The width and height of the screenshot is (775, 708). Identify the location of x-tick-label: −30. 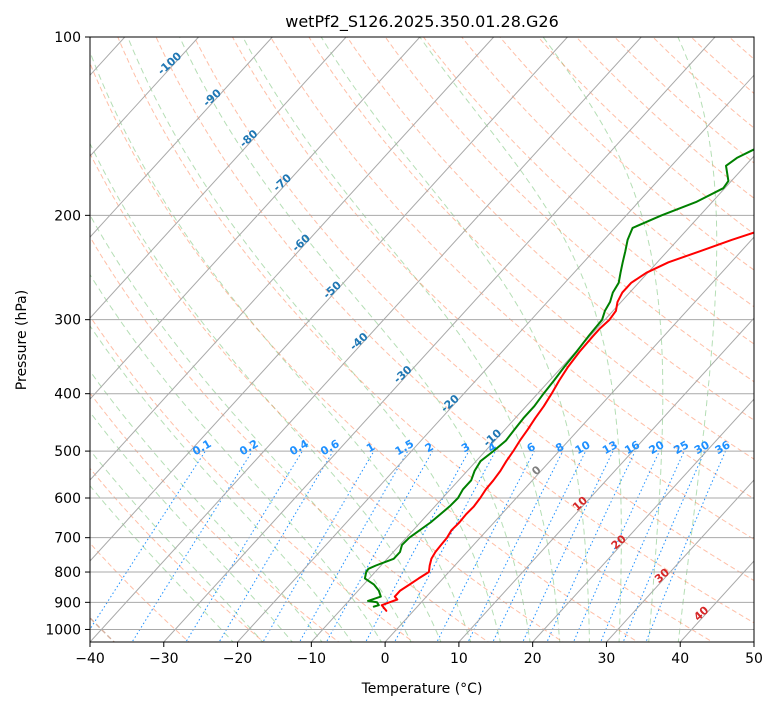
(164, 659).